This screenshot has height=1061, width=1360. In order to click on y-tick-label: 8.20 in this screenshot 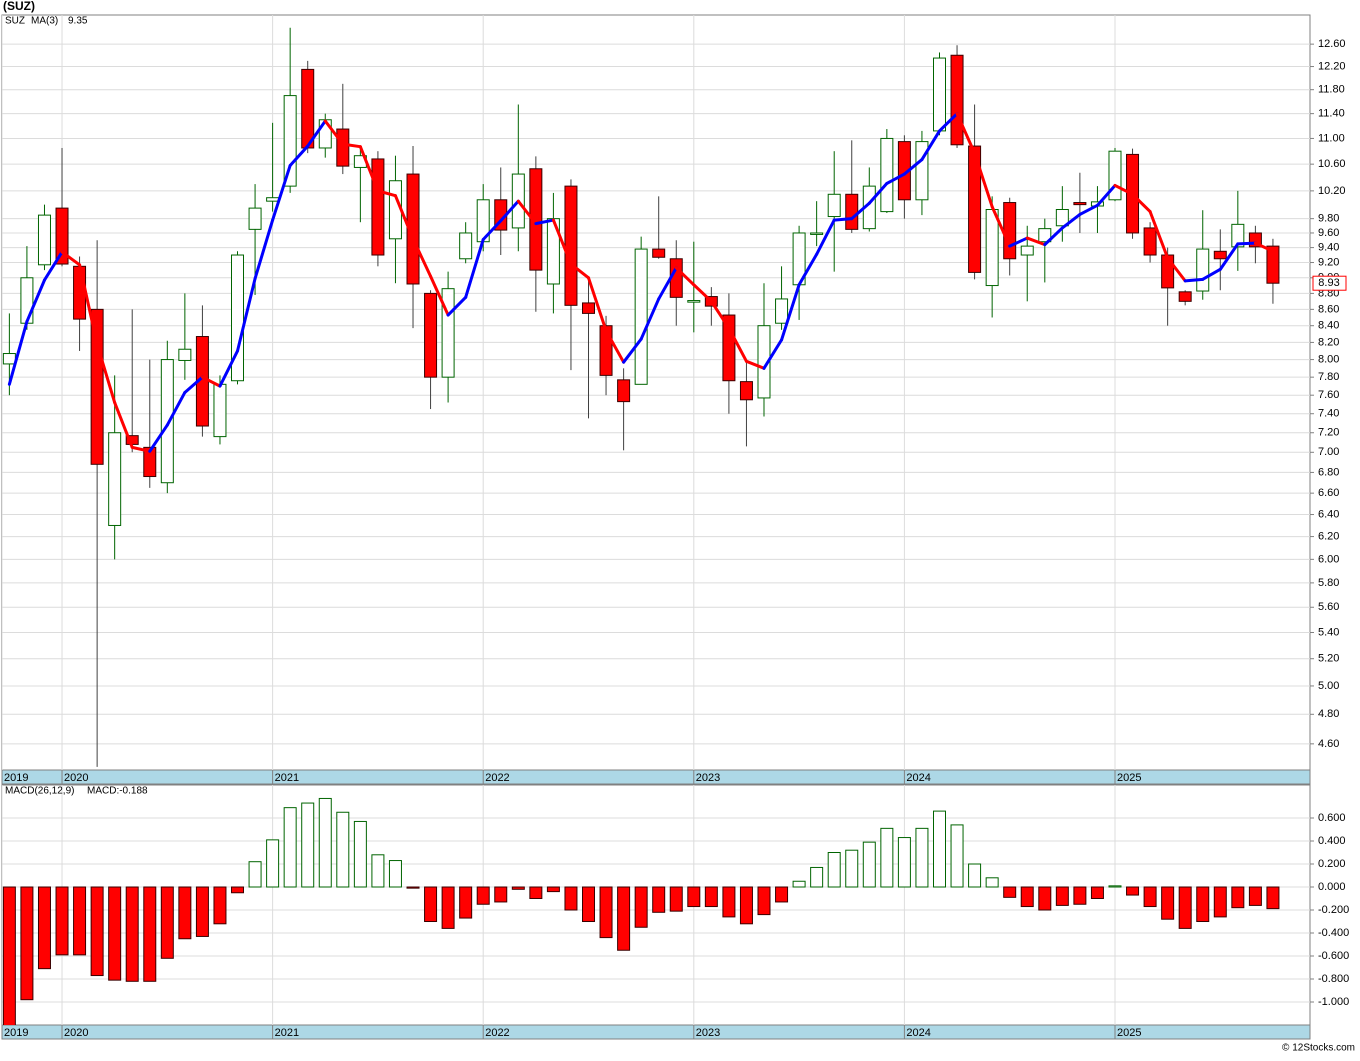, I will do `click(1328, 342)`.